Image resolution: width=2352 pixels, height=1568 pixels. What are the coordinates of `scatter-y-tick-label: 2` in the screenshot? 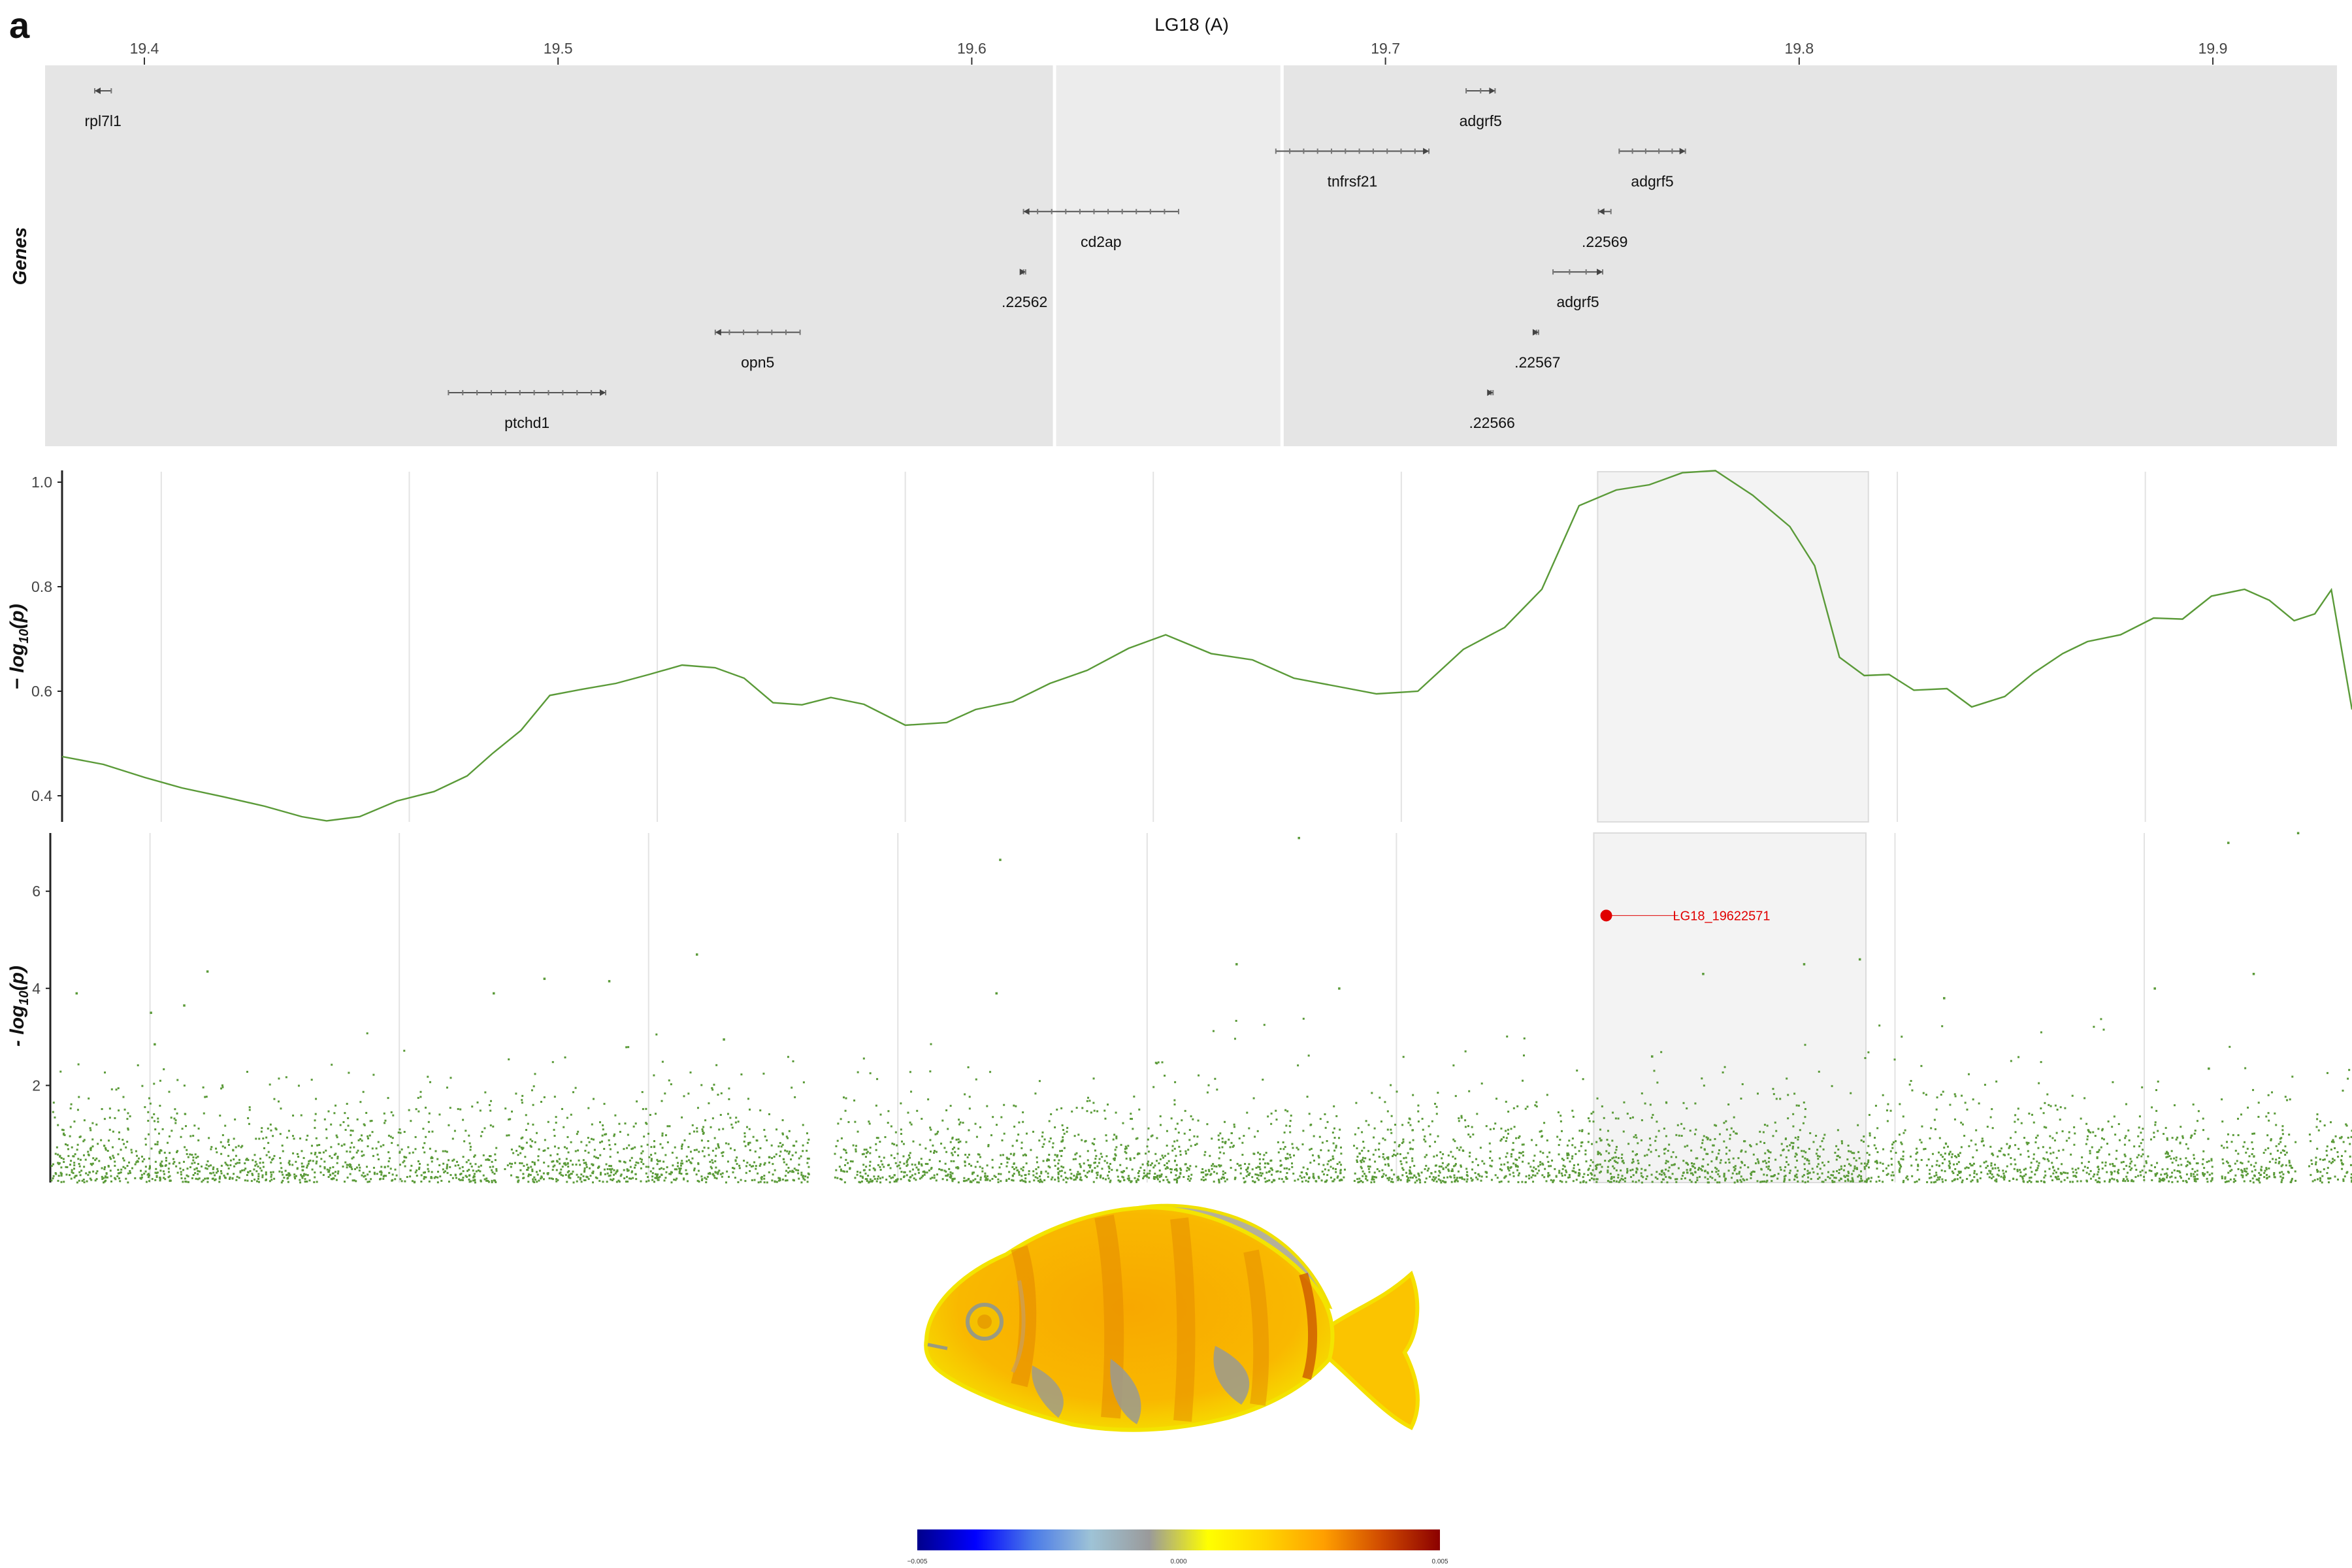 It's located at (36, 1085).